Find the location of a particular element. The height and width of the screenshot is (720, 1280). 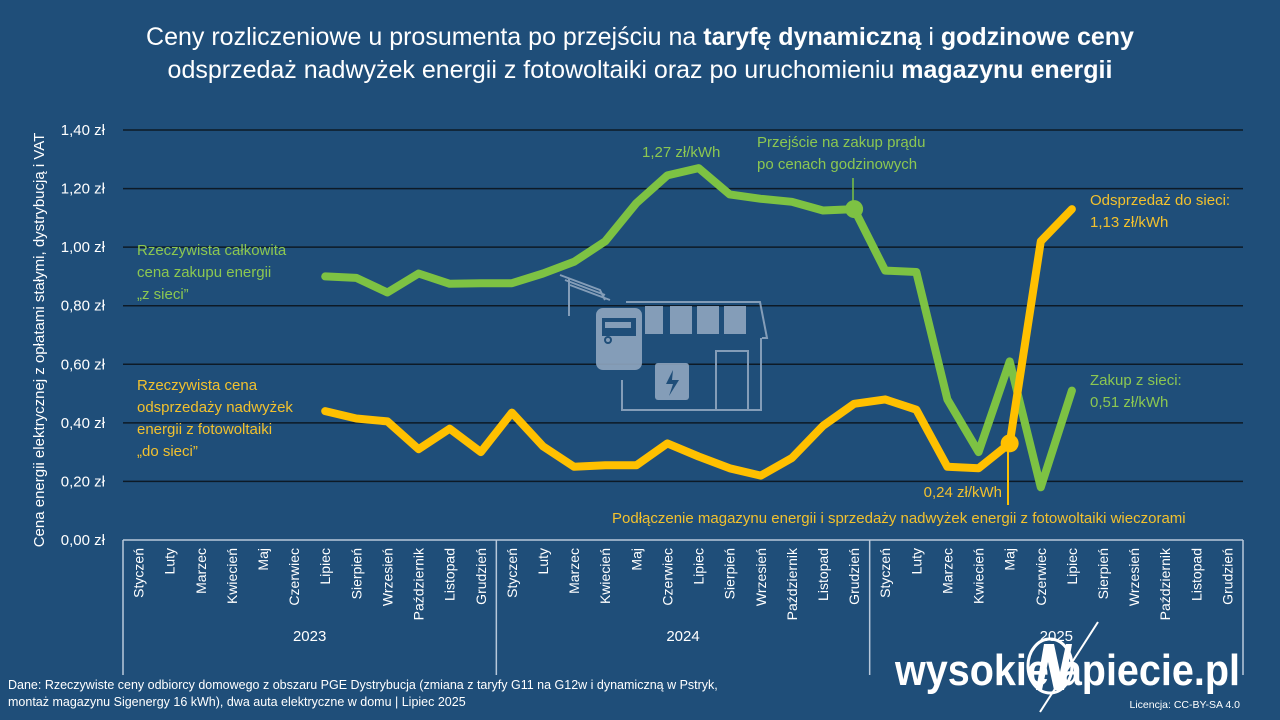

yellow-series-label-2: odsprzedaży nadwyżek is located at coordinates (215, 407).